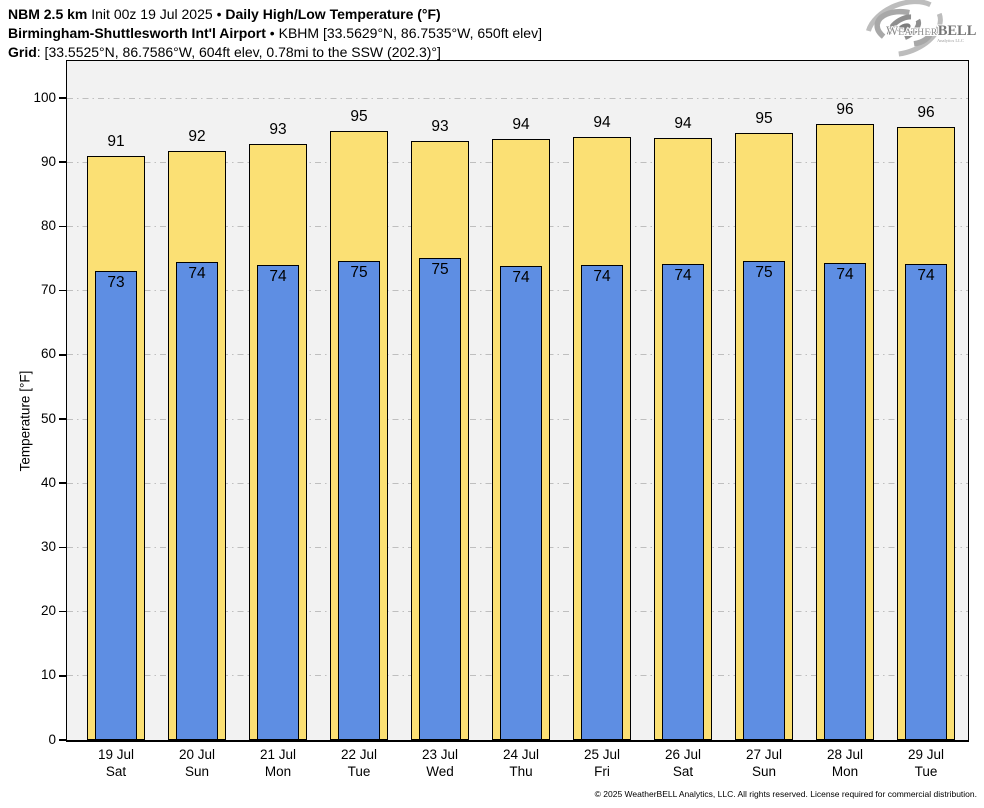 The image size is (984, 808). Describe the element at coordinates (359, 754) in the screenshot. I see `x-tick-date: 22 Jul` at that location.